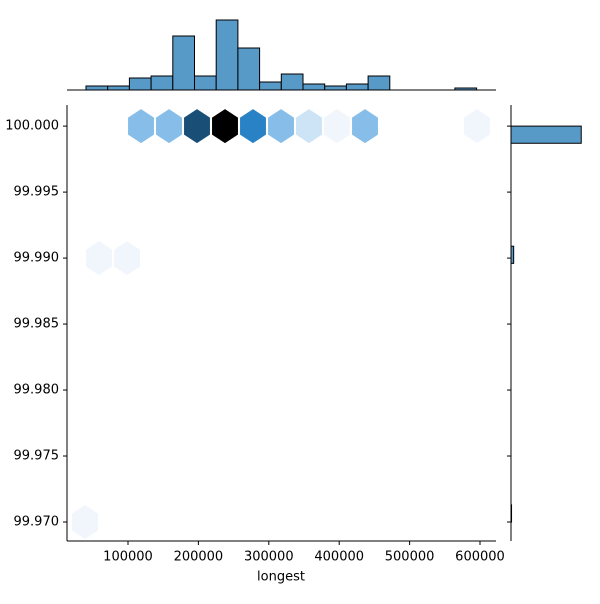  I want to click on y-tick-label: 99.995, so click(37, 192).